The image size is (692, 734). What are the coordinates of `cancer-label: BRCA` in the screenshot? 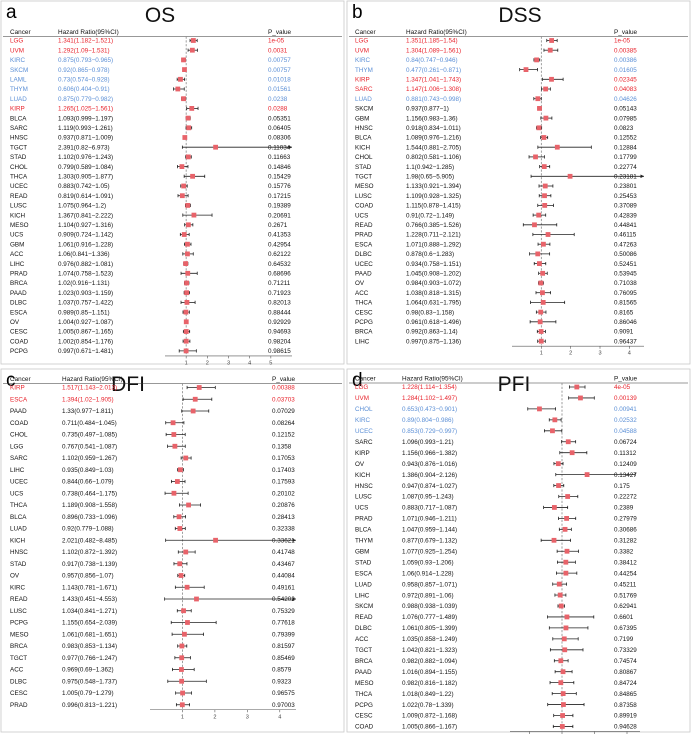 It's located at (364, 332).